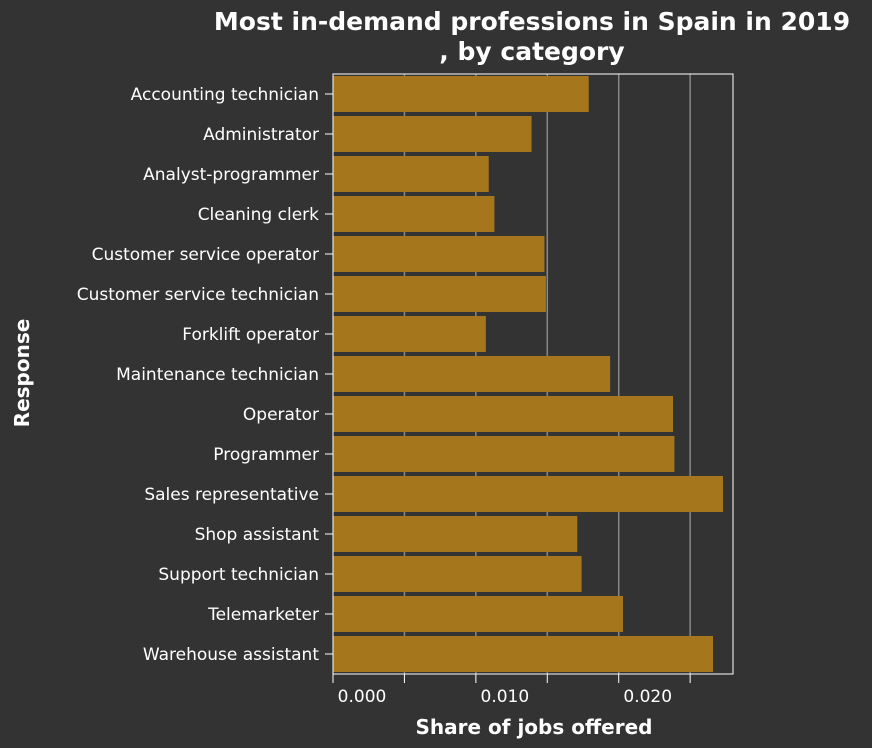 This screenshot has width=872, height=748. Describe the element at coordinates (250, 335) in the screenshot. I see `y-tick-label: Forklift operator` at that location.